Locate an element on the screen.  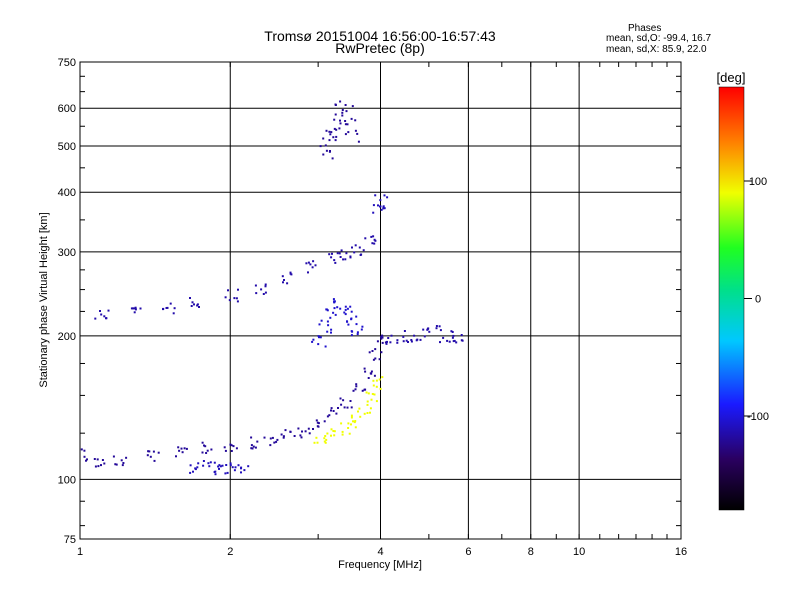
y-tick-label: 300 is located at coordinates (67, 253).